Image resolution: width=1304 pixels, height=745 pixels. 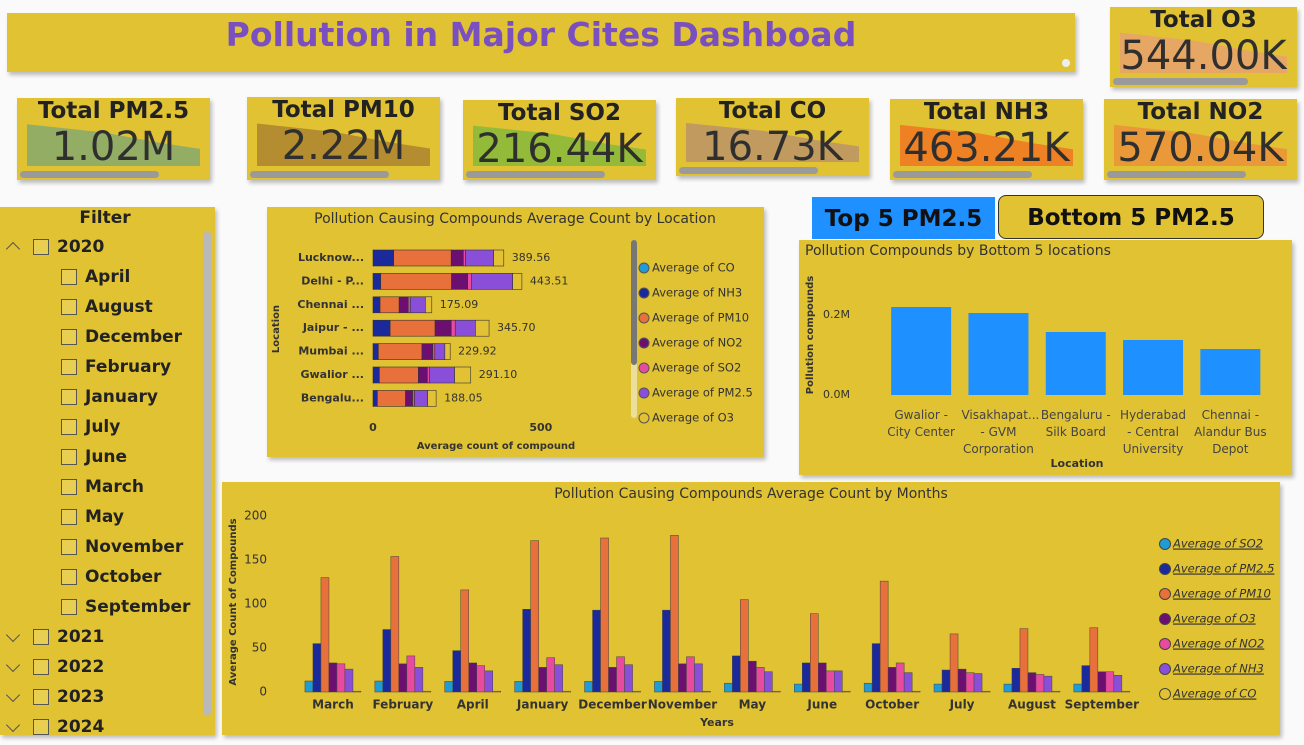 What do you see at coordinates (114, 487) in the screenshot?
I see `month-item: March` at bounding box center [114, 487].